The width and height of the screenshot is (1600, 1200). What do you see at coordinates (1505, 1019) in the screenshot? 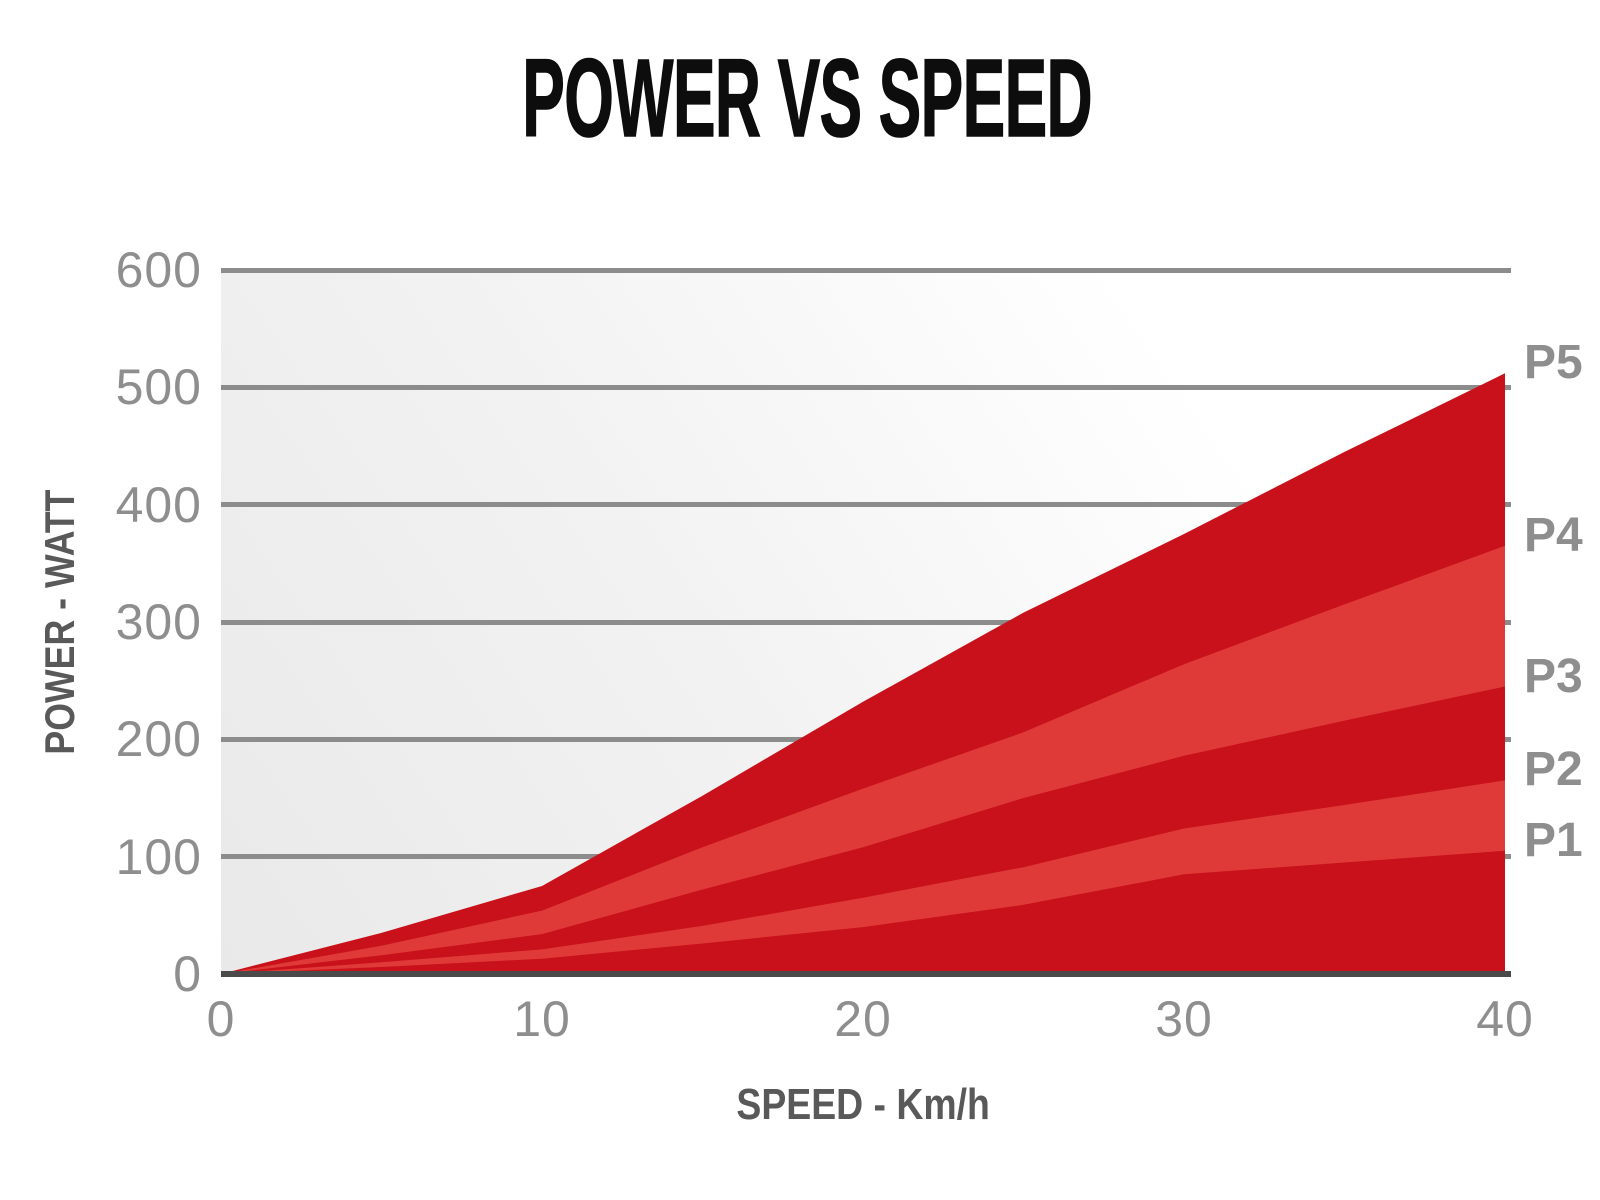
I see `x-tick-label-40: 40` at bounding box center [1505, 1019].